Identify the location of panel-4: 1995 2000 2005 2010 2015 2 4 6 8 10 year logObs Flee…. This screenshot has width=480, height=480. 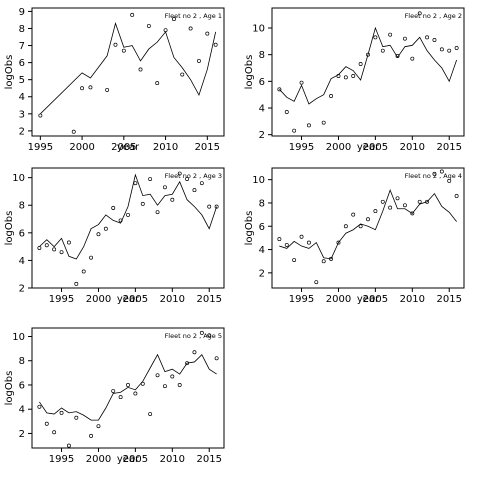
(354, 236).